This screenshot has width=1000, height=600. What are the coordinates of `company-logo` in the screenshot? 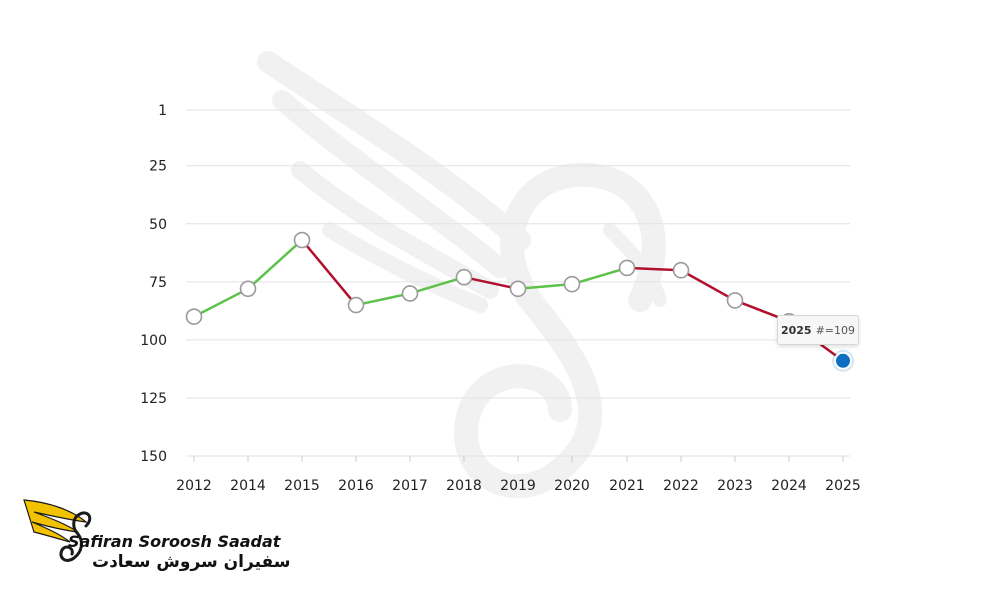 It's located at (57, 530).